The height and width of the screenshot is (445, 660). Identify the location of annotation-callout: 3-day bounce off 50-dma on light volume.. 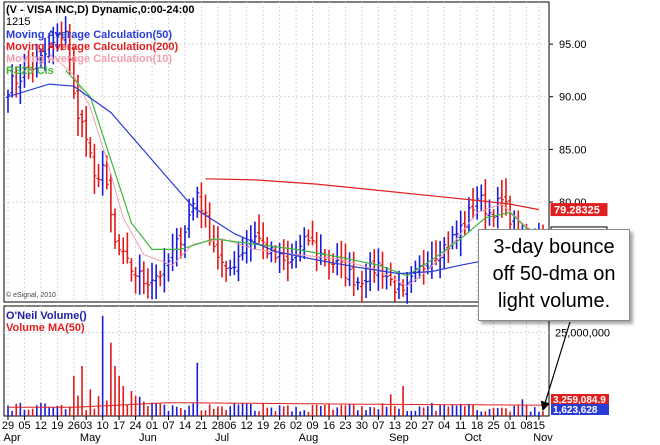
(554, 275).